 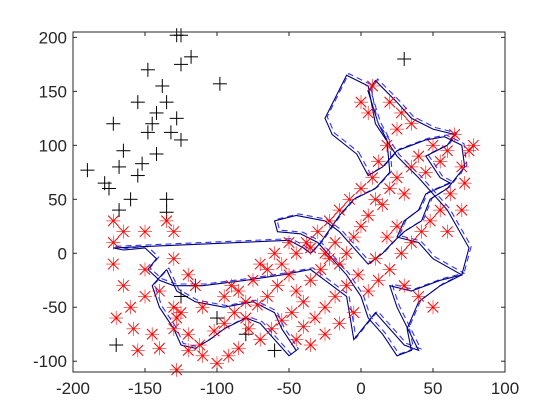 I want to click on x-tick-label: 0, so click(x=360, y=388).